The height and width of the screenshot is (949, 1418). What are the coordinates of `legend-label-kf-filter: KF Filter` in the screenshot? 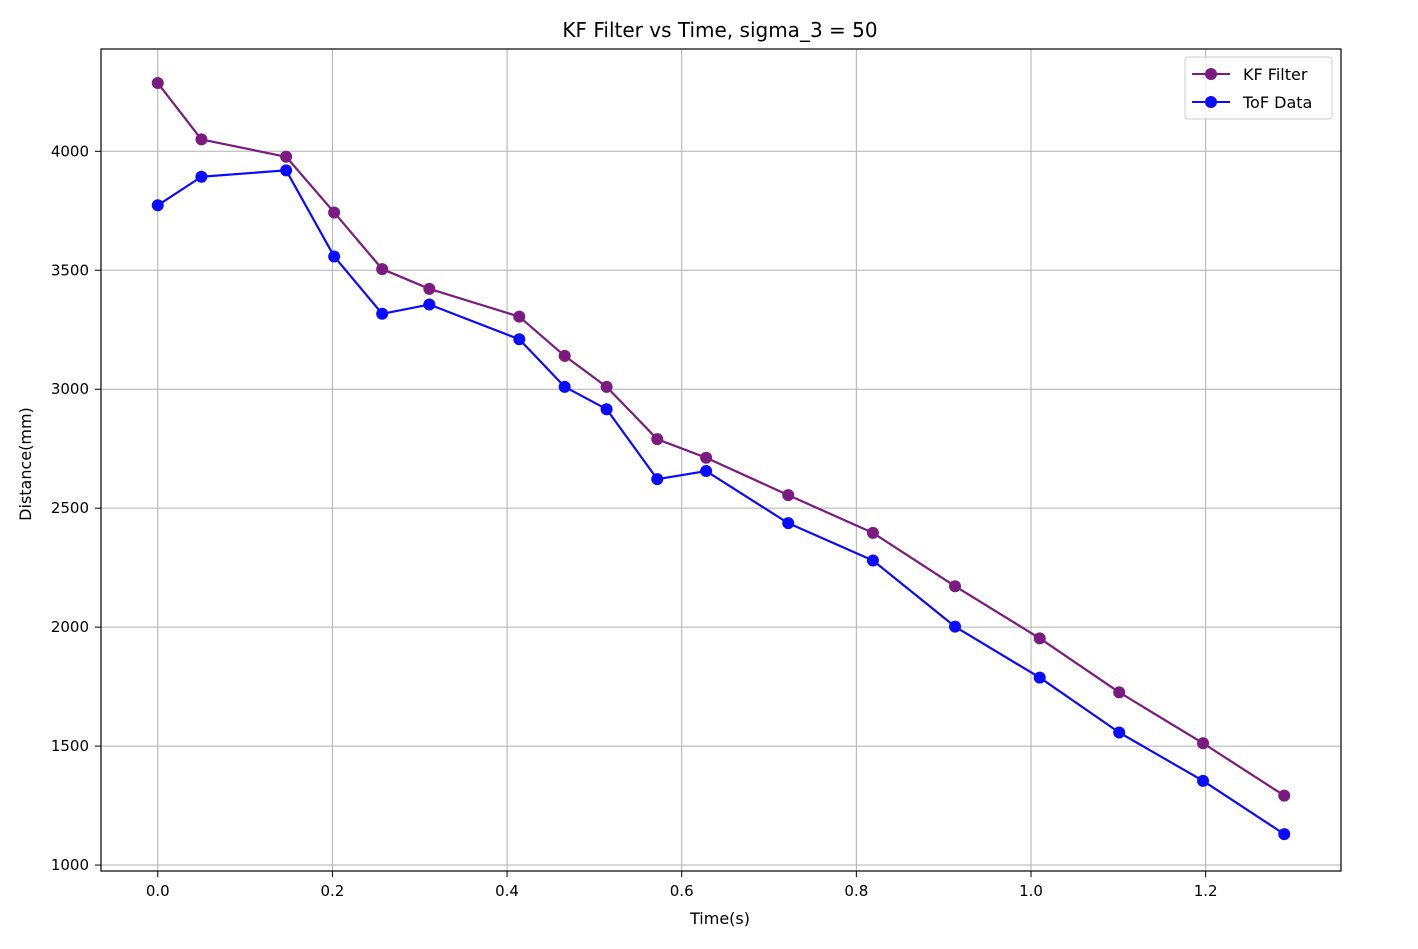 It's located at (1275, 74).